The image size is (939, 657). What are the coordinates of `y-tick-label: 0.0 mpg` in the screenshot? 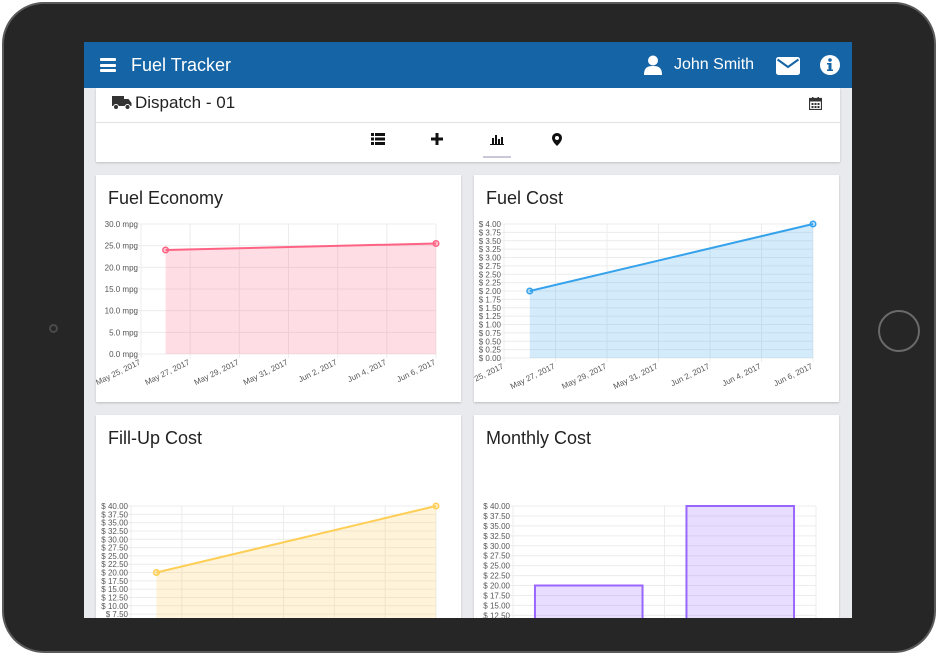 It's located at (123, 354).